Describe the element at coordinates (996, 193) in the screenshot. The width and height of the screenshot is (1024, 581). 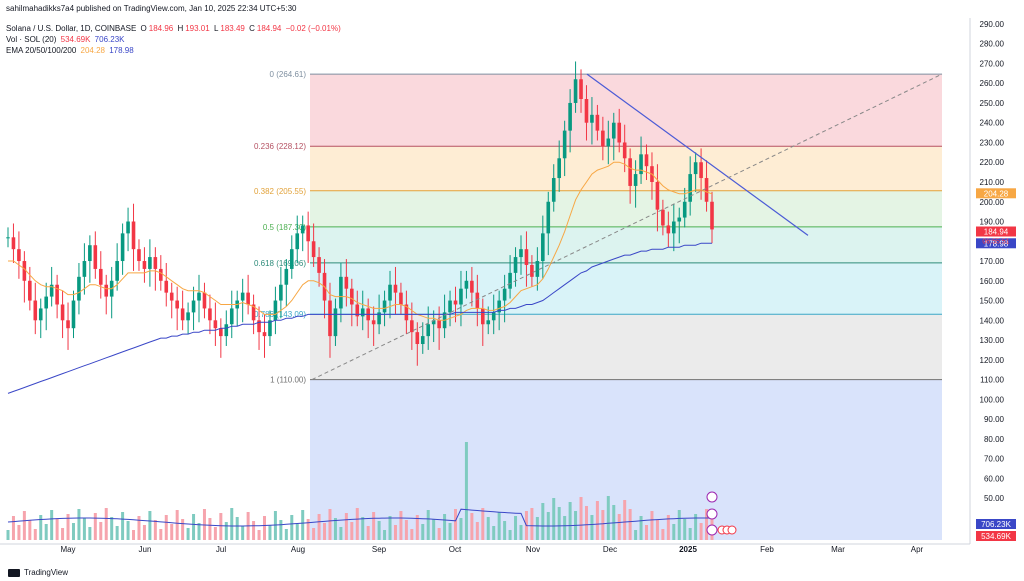
I see `ema50-price-tag-bg` at that location.